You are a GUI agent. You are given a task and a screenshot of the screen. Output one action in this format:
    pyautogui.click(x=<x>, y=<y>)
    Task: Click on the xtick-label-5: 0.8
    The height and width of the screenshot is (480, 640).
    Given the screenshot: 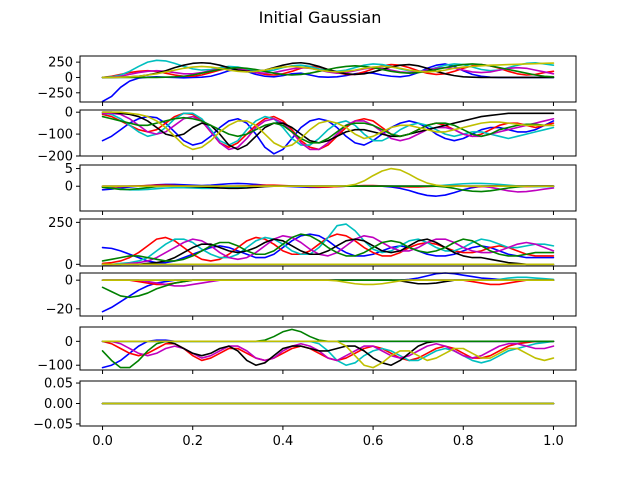 What is the action you would take?
    pyautogui.click(x=463, y=441)
    